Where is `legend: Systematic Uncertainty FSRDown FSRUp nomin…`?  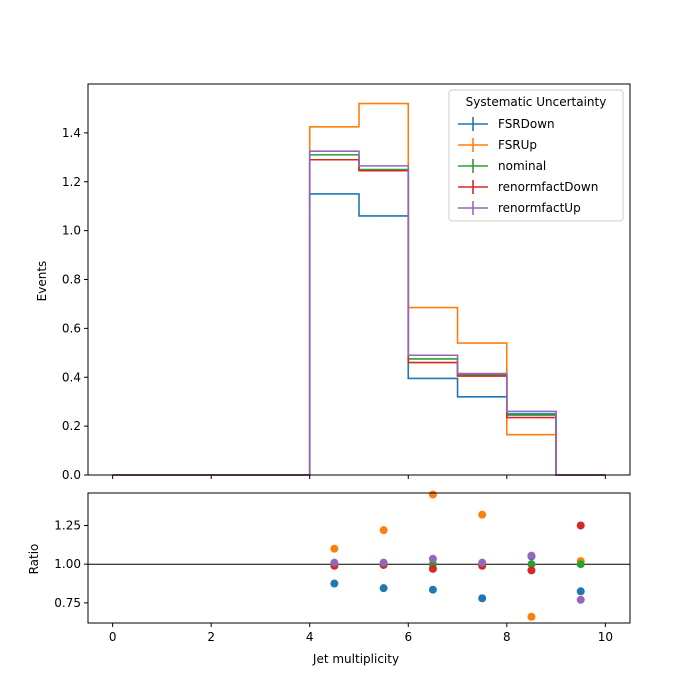 legend: Systematic Uncertainty FSRDown FSRUp nomin… is located at coordinates (536, 155).